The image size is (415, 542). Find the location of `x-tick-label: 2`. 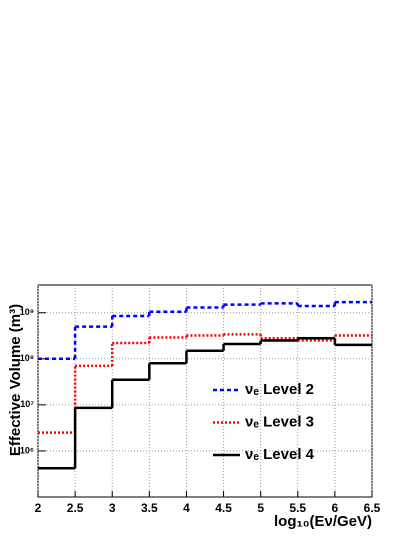

x-tick-label: 2 is located at coordinates (38, 508).